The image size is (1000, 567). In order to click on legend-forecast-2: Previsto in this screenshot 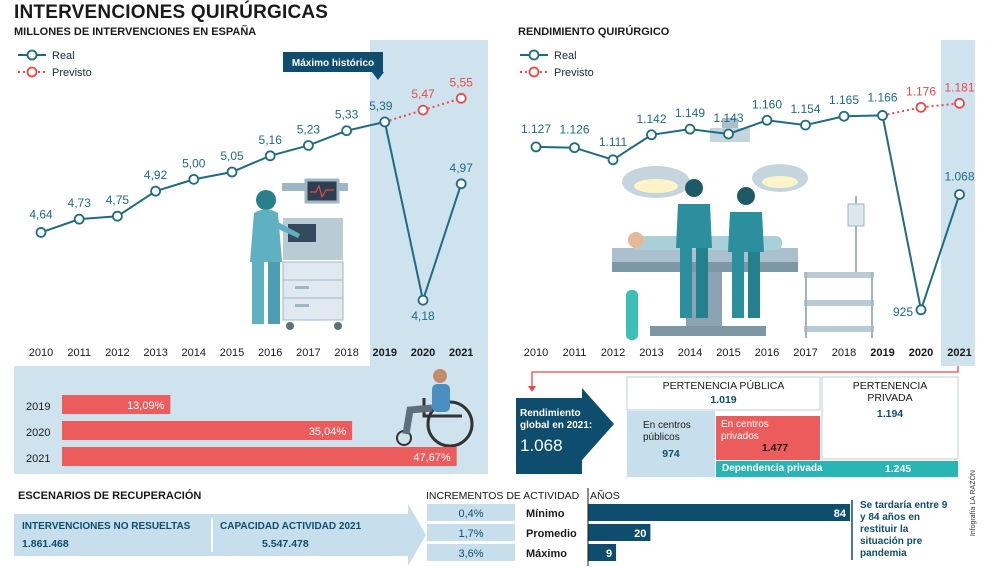, I will do `click(574, 73)`.